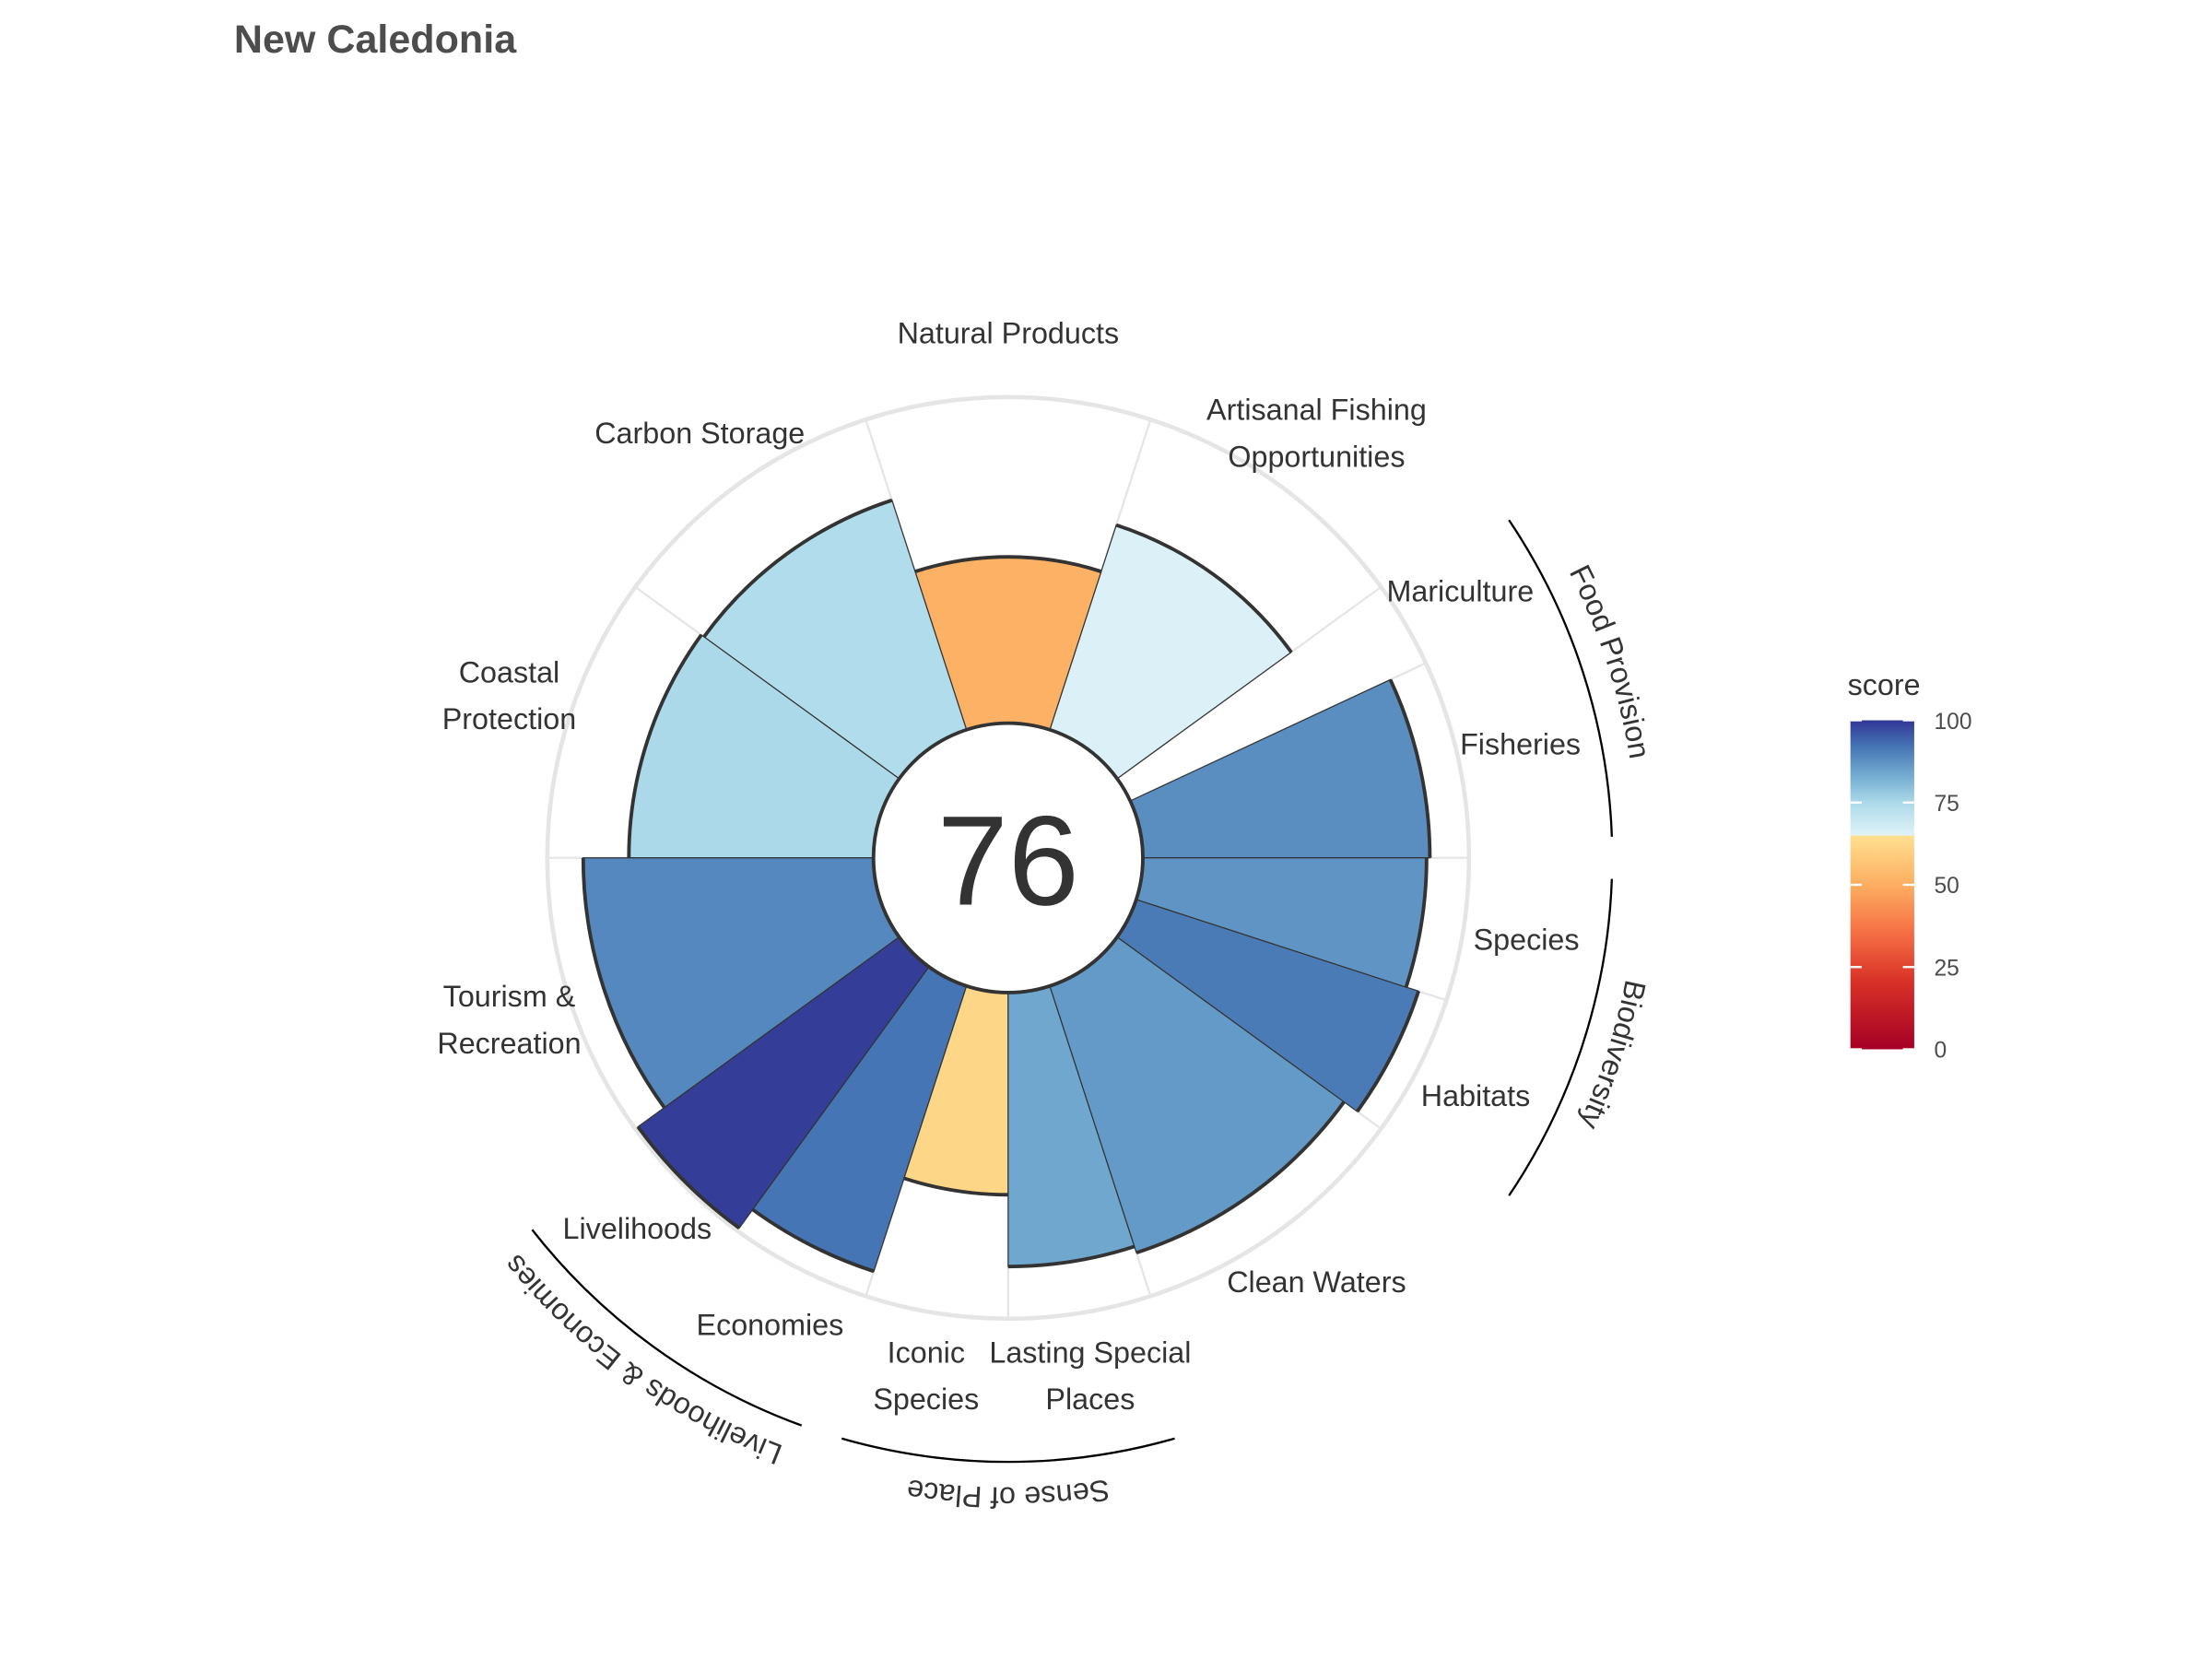 Image resolution: width=2212 pixels, height=1659 pixels. What do you see at coordinates (1946, 886) in the screenshot?
I see `legend-tick-label: 50` at bounding box center [1946, 886].